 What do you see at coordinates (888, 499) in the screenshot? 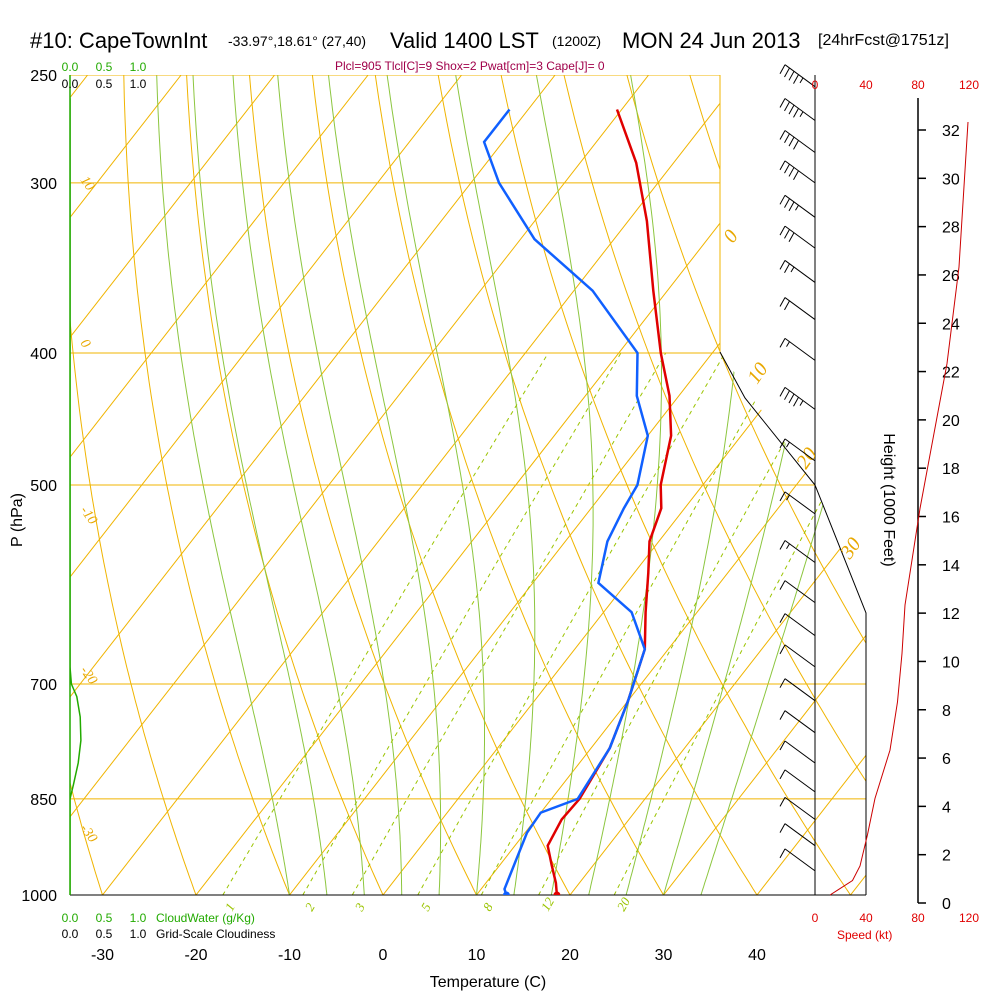
I see `height-axis-label: Height (1000 Feet)` at bounding box center [888, 499].